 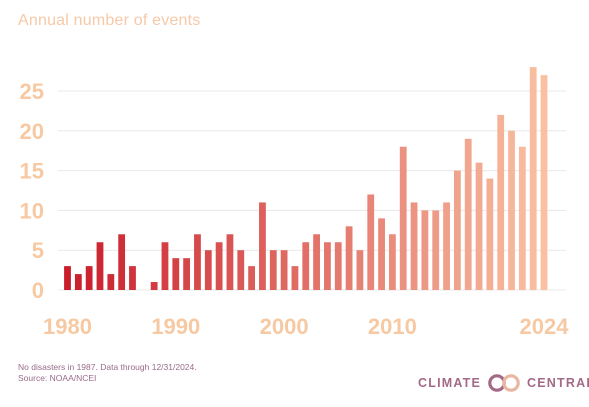 What do you see at coordinates (414, 246) in the screenshot?
I see `bar-2012` at bounding box center [414, 246].